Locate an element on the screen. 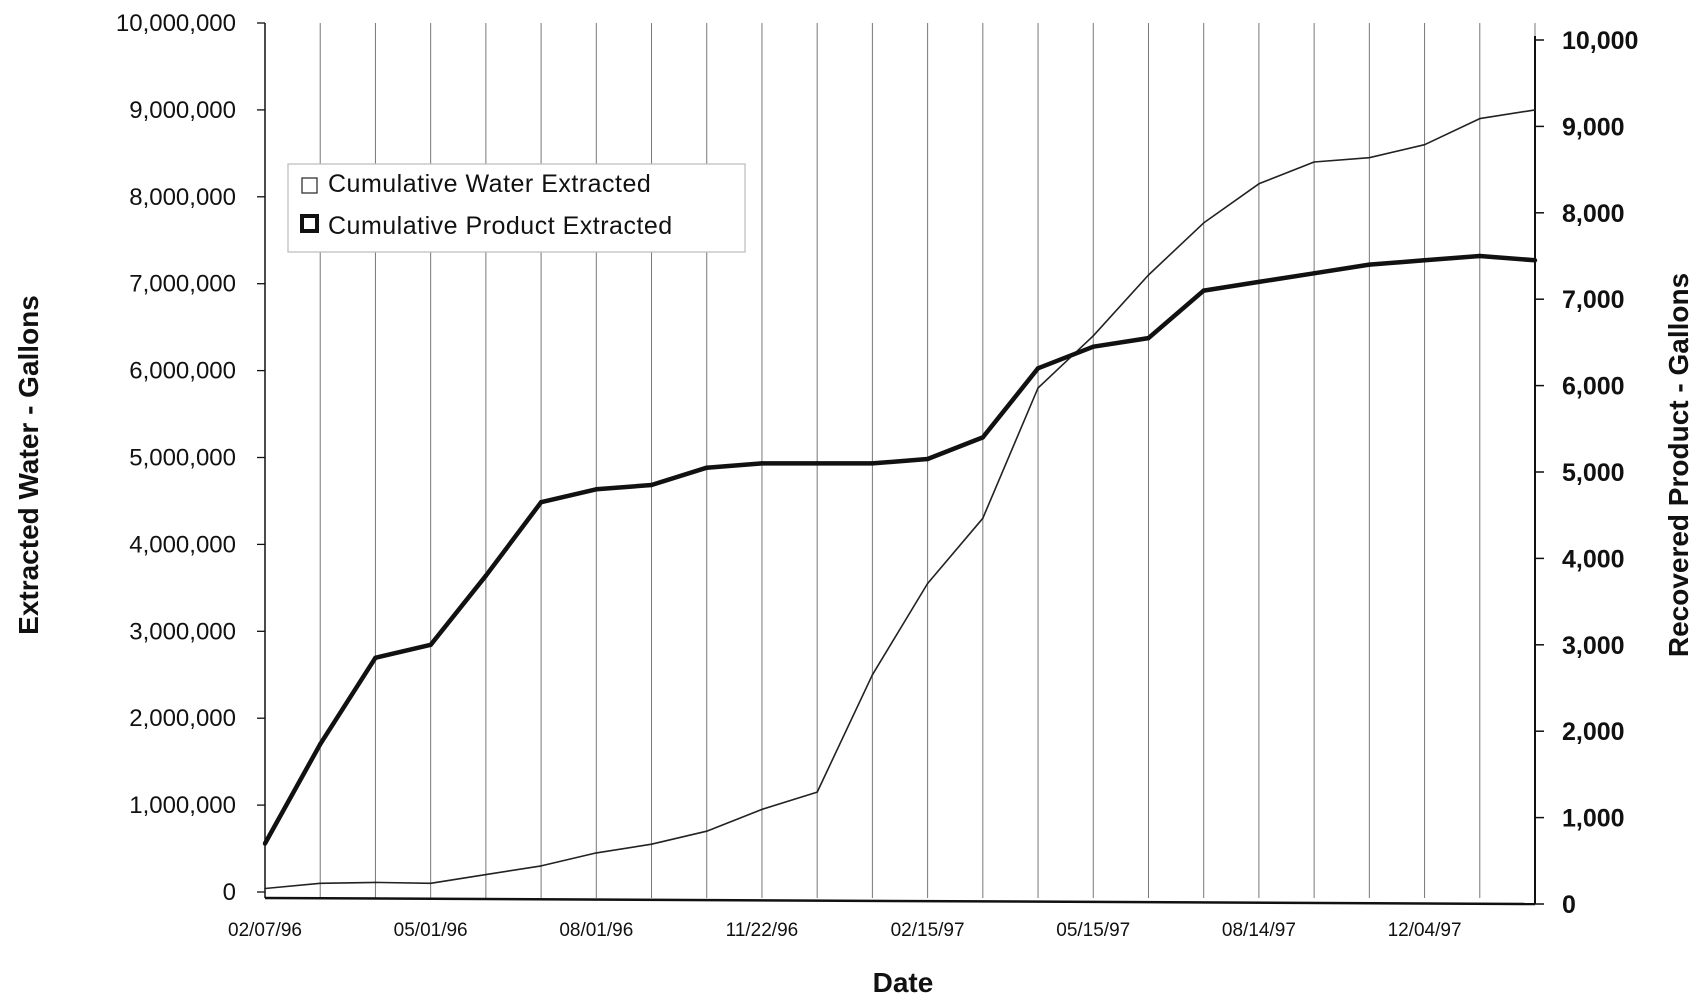 The width and height of the screenshot is (1698, 995). x-tick-label: 12/04/97 is located at coordinates (1425, 930).